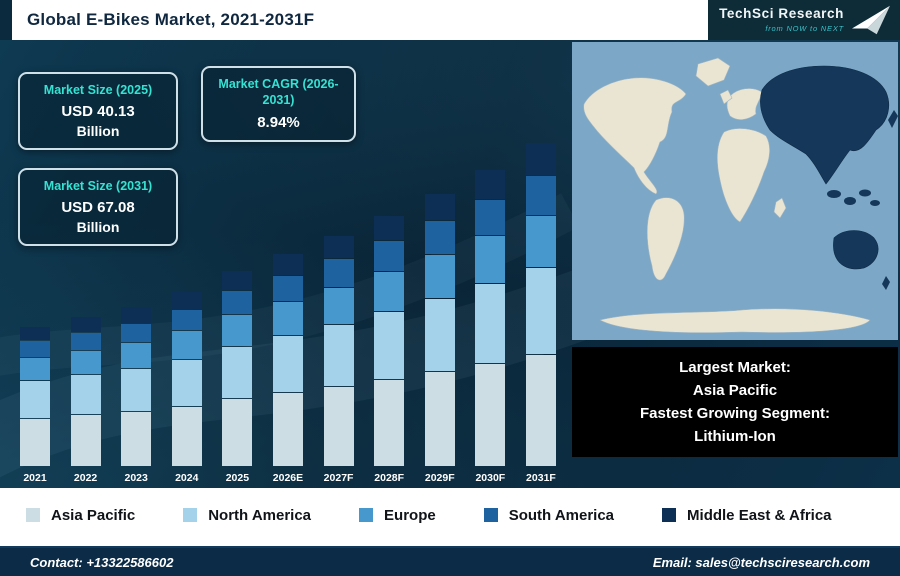 Image resolution: width=900 pixels, height=576 pixels. I want to click on bar-category-label: 2026E, so click(288, 478).